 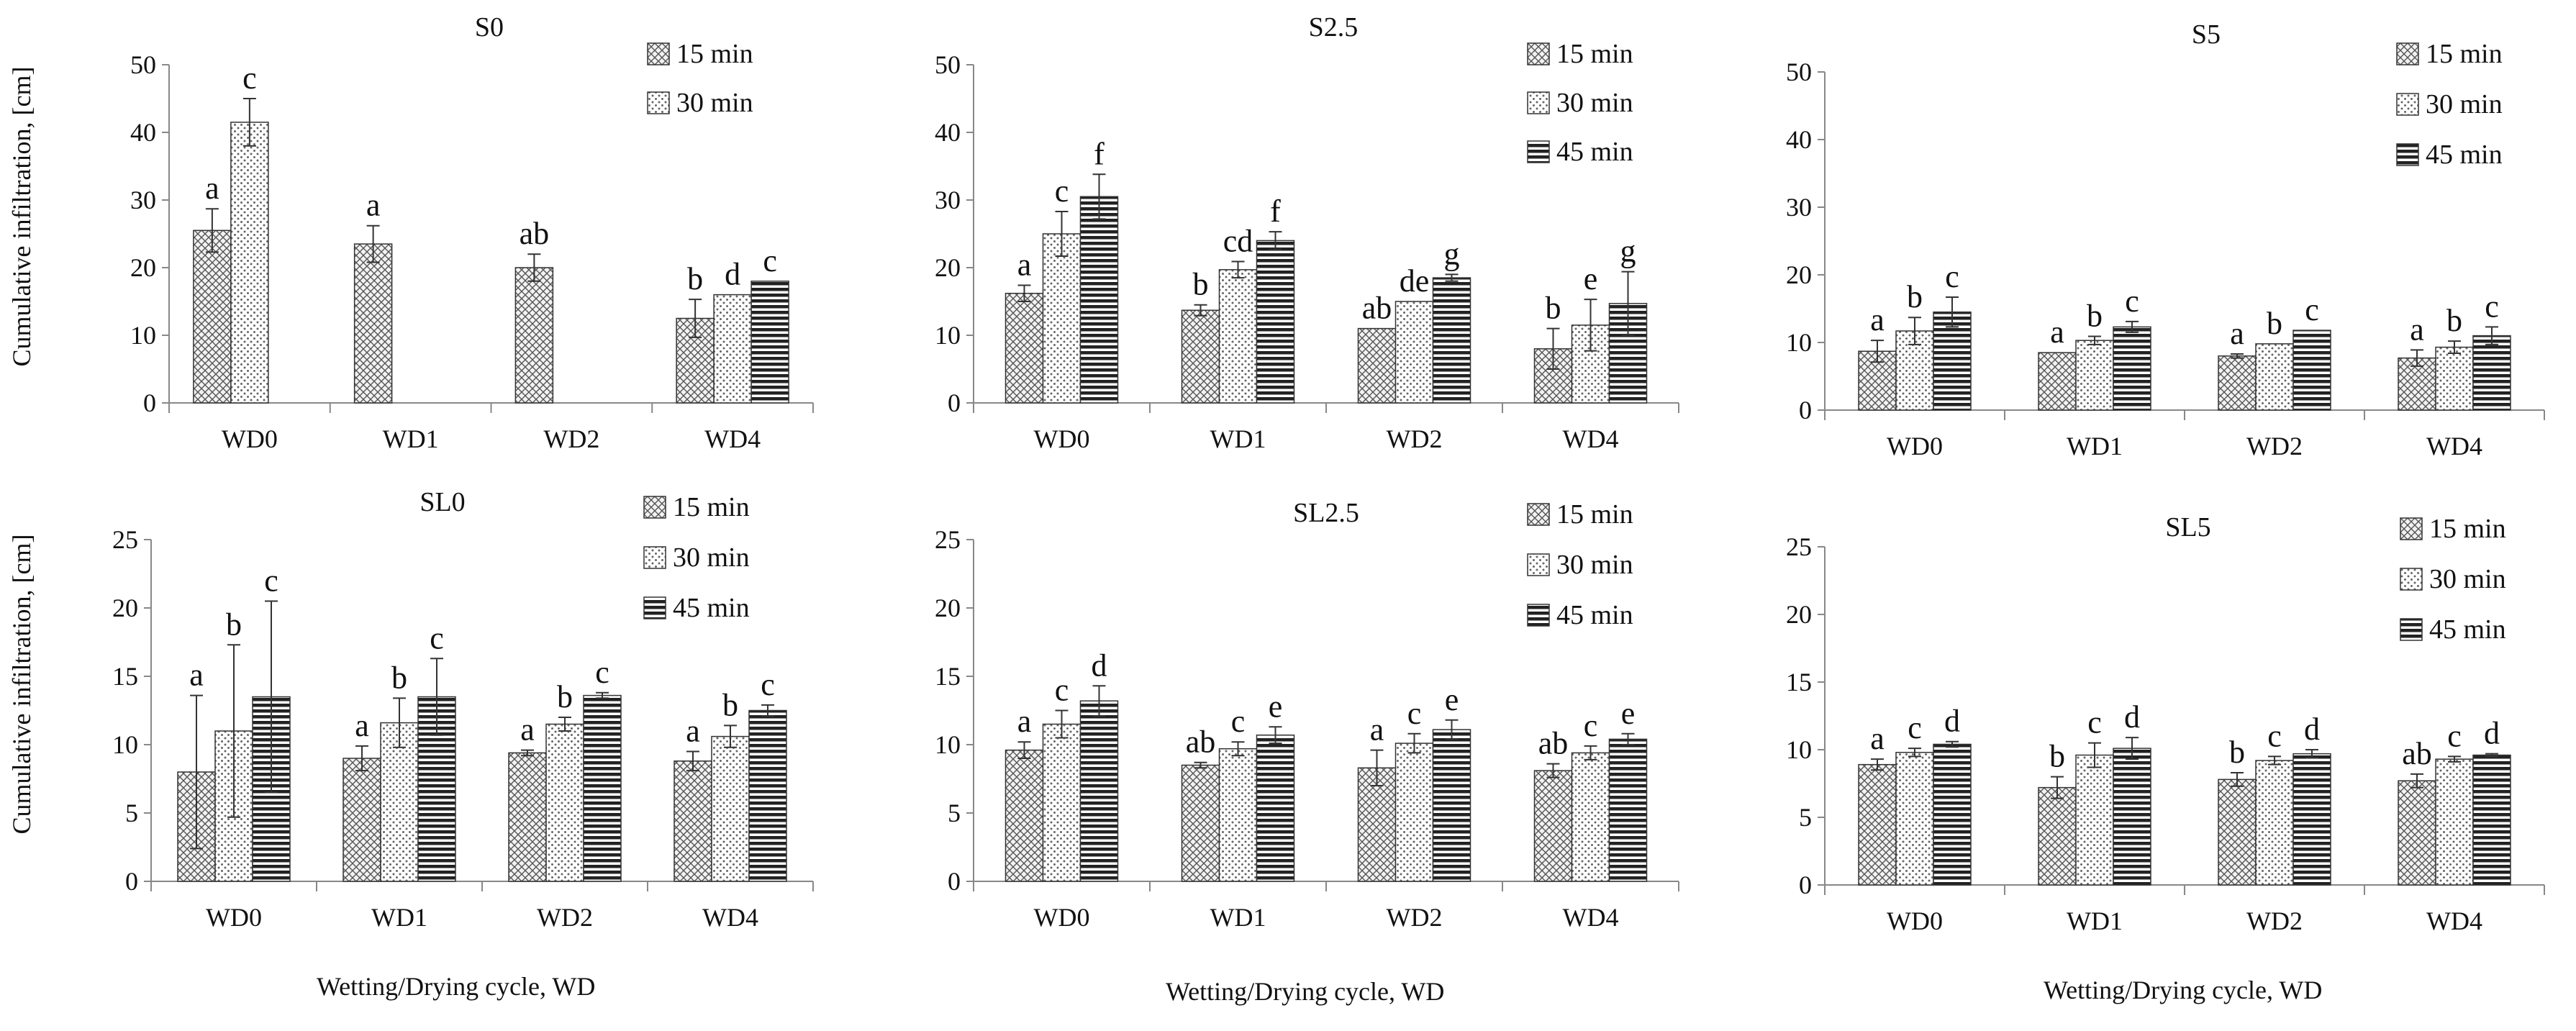 I want to click on chart-title: SL5, so click(x=2187, y=527).